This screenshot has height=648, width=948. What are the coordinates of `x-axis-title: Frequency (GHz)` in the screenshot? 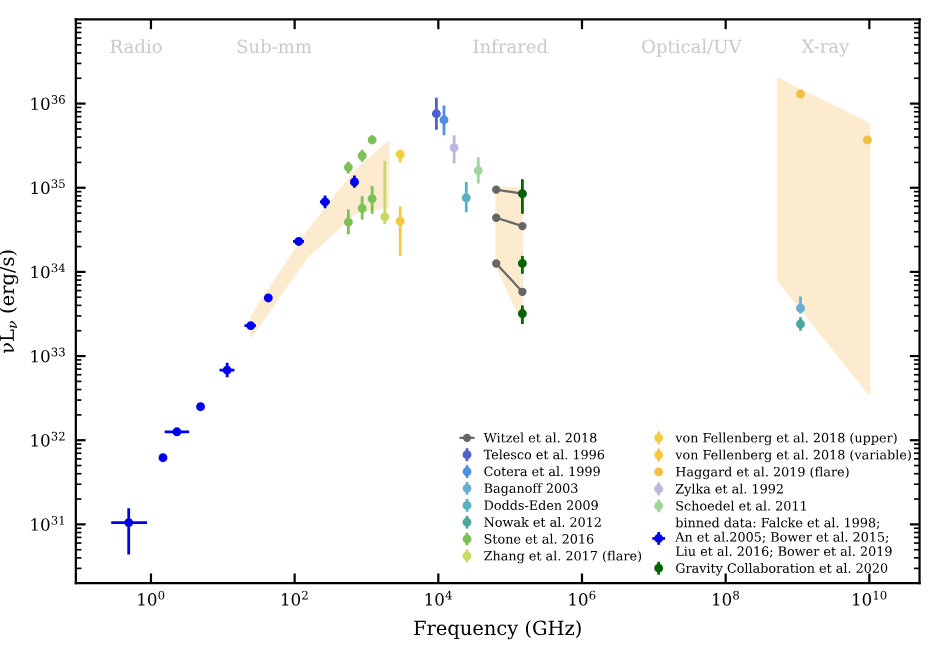 It's located at (497, 630).